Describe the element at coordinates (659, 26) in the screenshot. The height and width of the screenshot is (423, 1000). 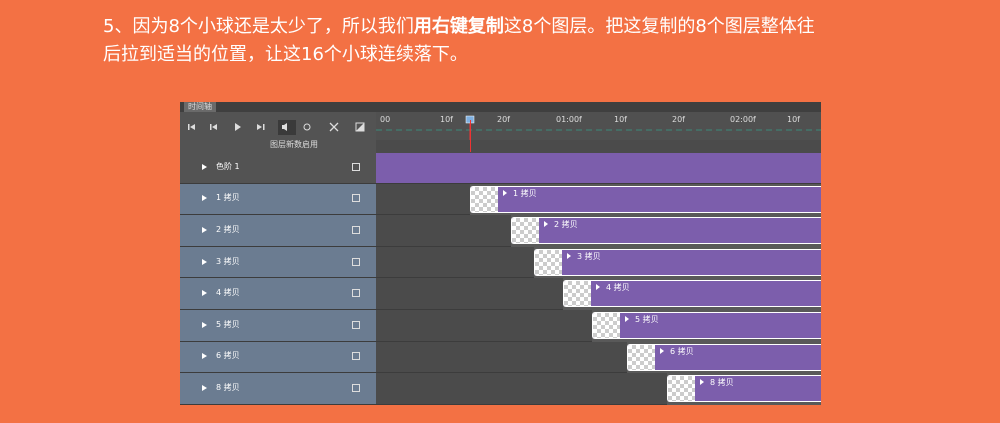
I see `text: 这8个图层。把这复制的8个图层整体往` at that location.